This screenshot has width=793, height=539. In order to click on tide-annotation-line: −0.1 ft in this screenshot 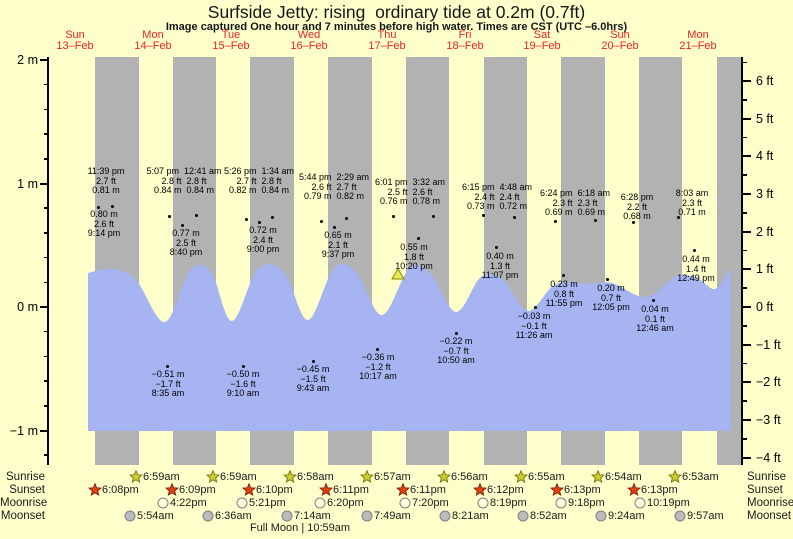, I will do `click(534, 325)`.